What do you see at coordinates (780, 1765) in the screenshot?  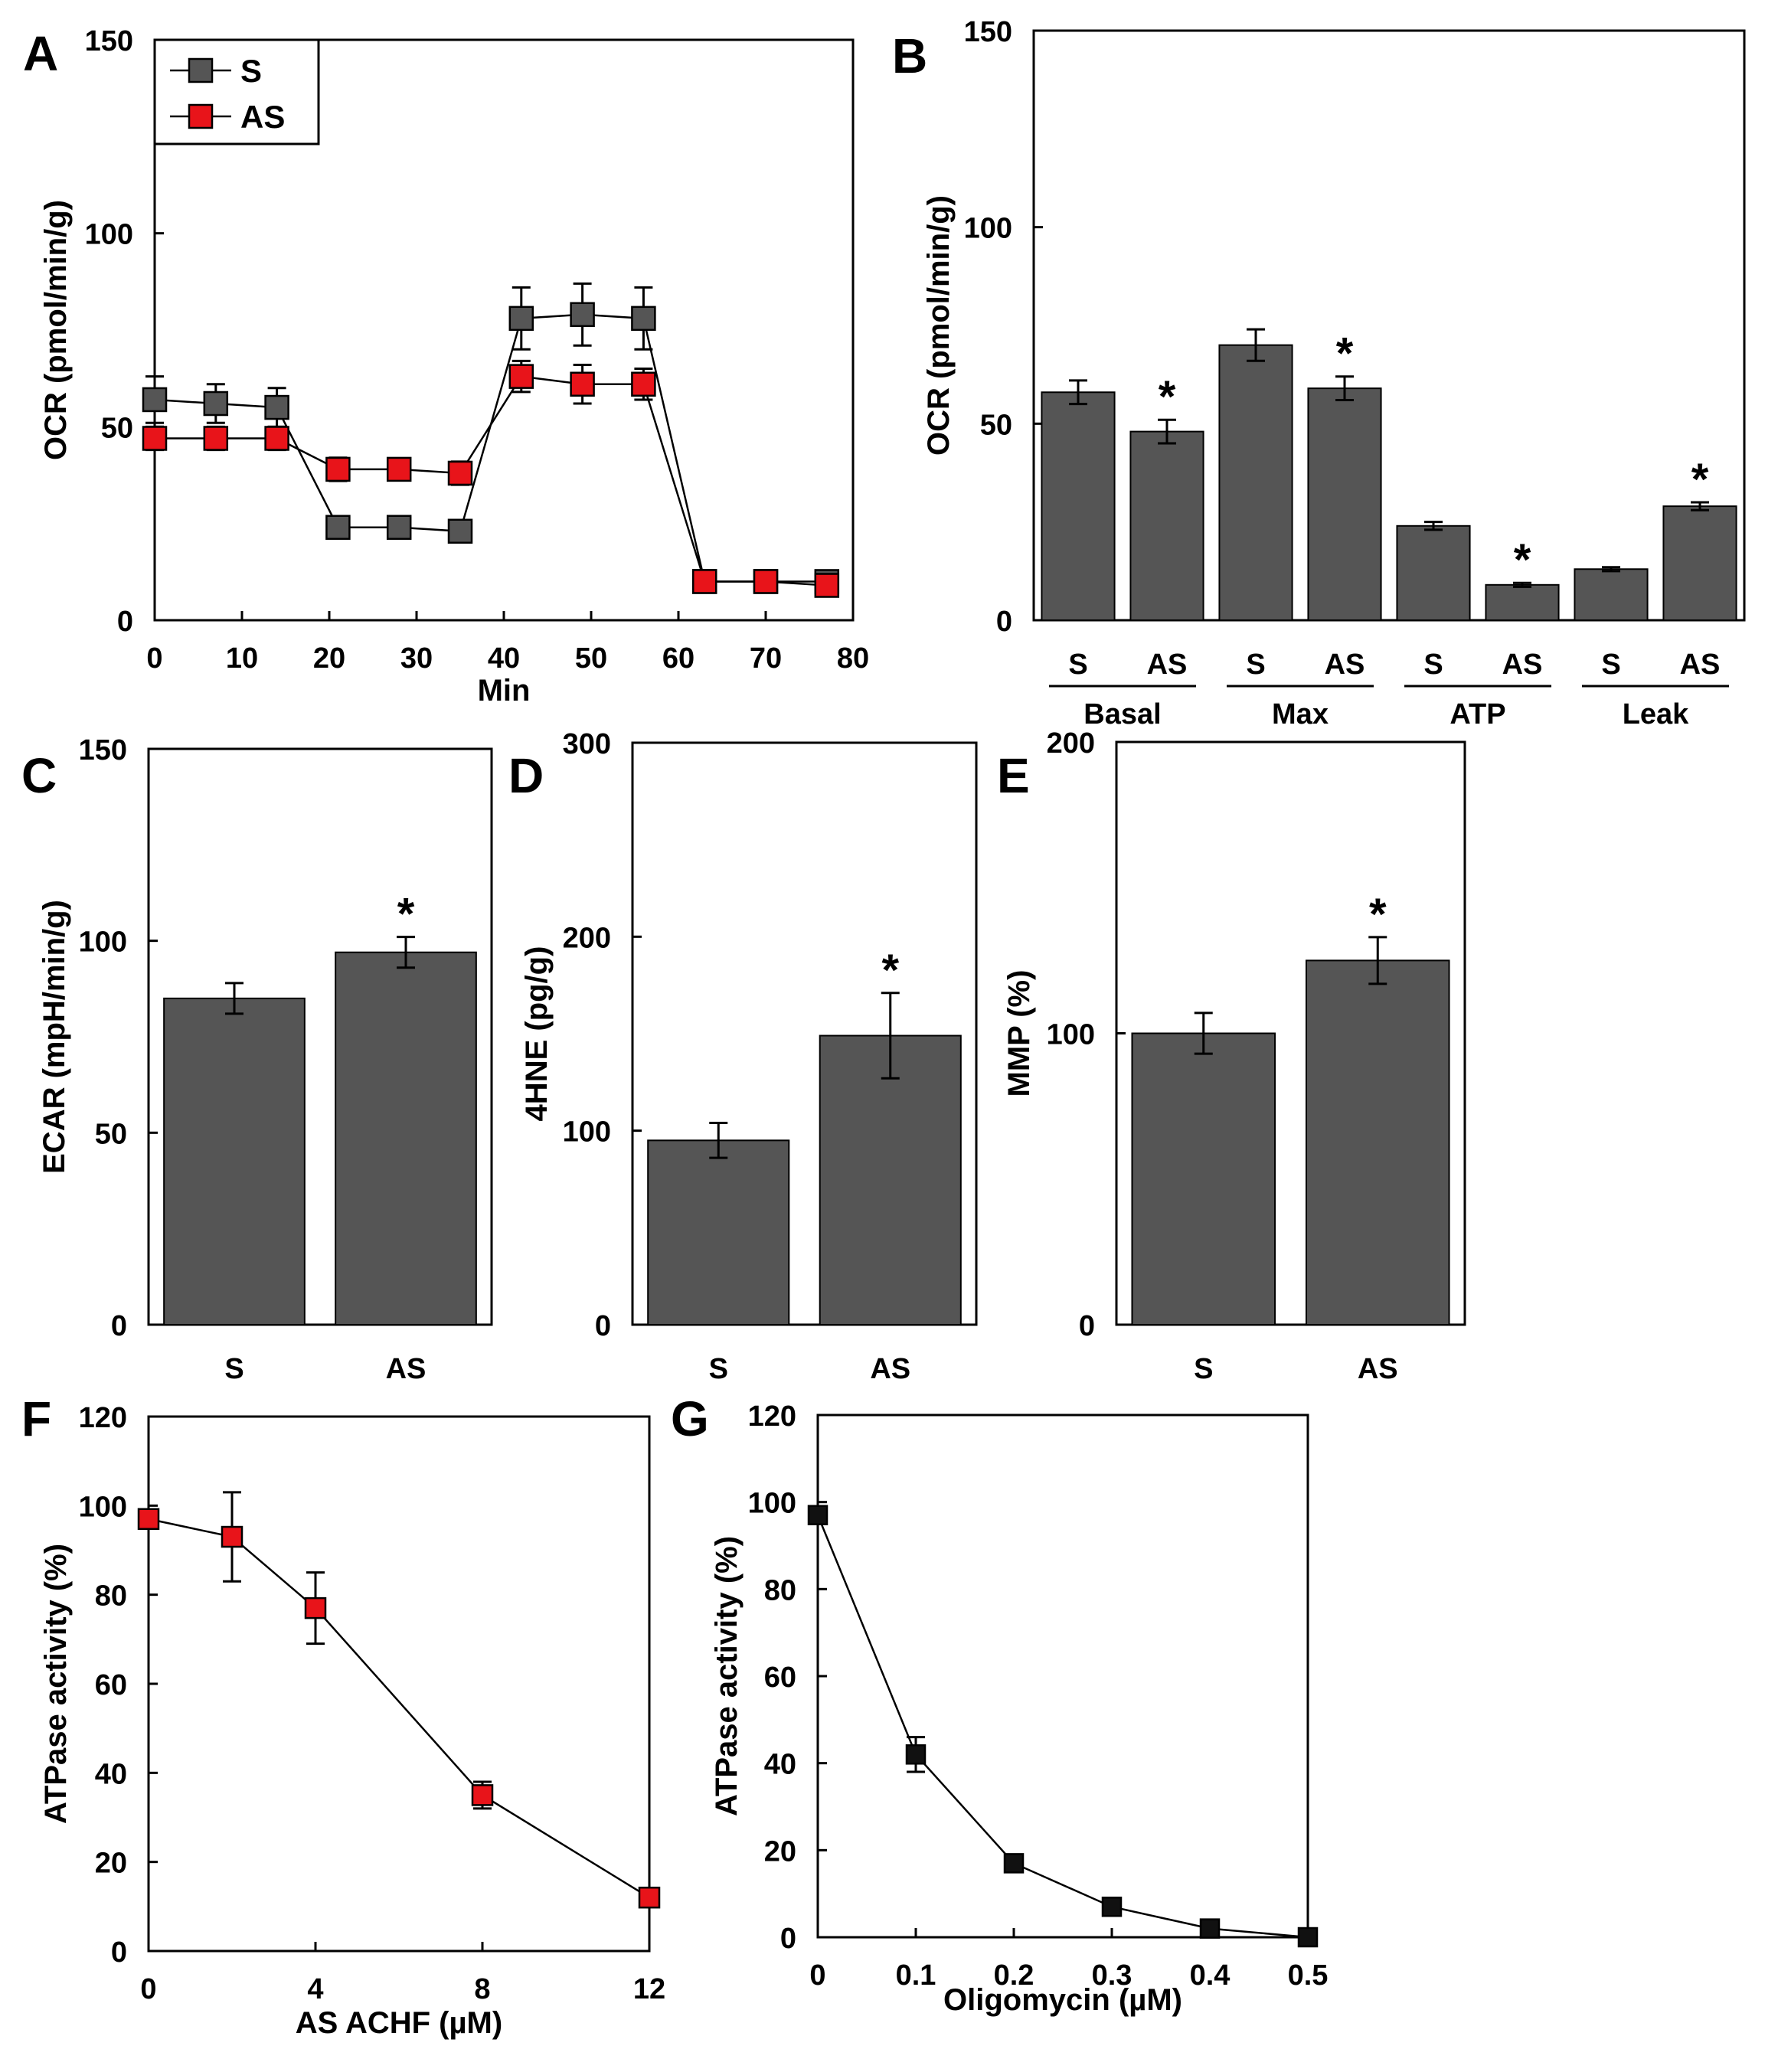 I see `y-tick-label: 40` at bounding box center [780, 1765].